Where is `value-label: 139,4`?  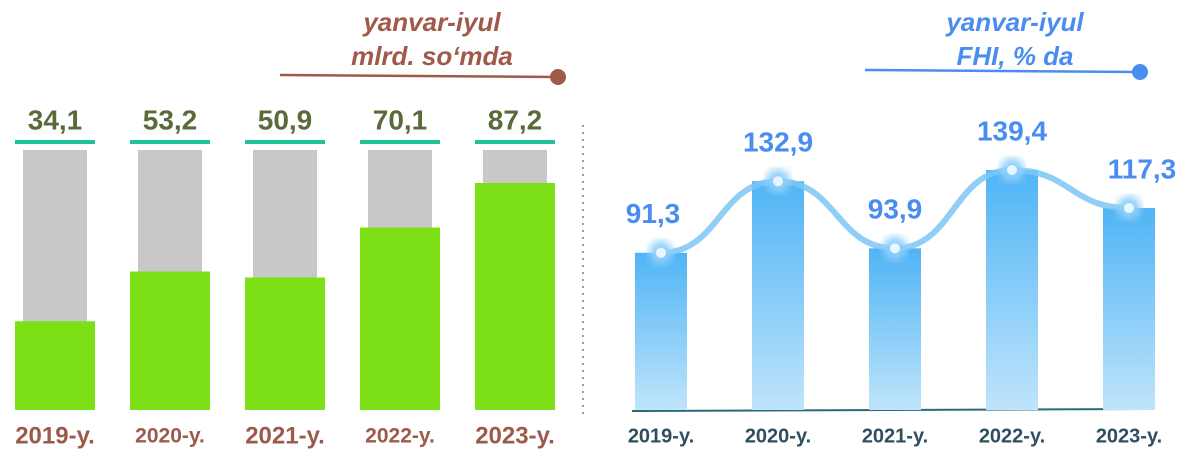 value-label: 139,4 is located at coordinates (1012, 130).